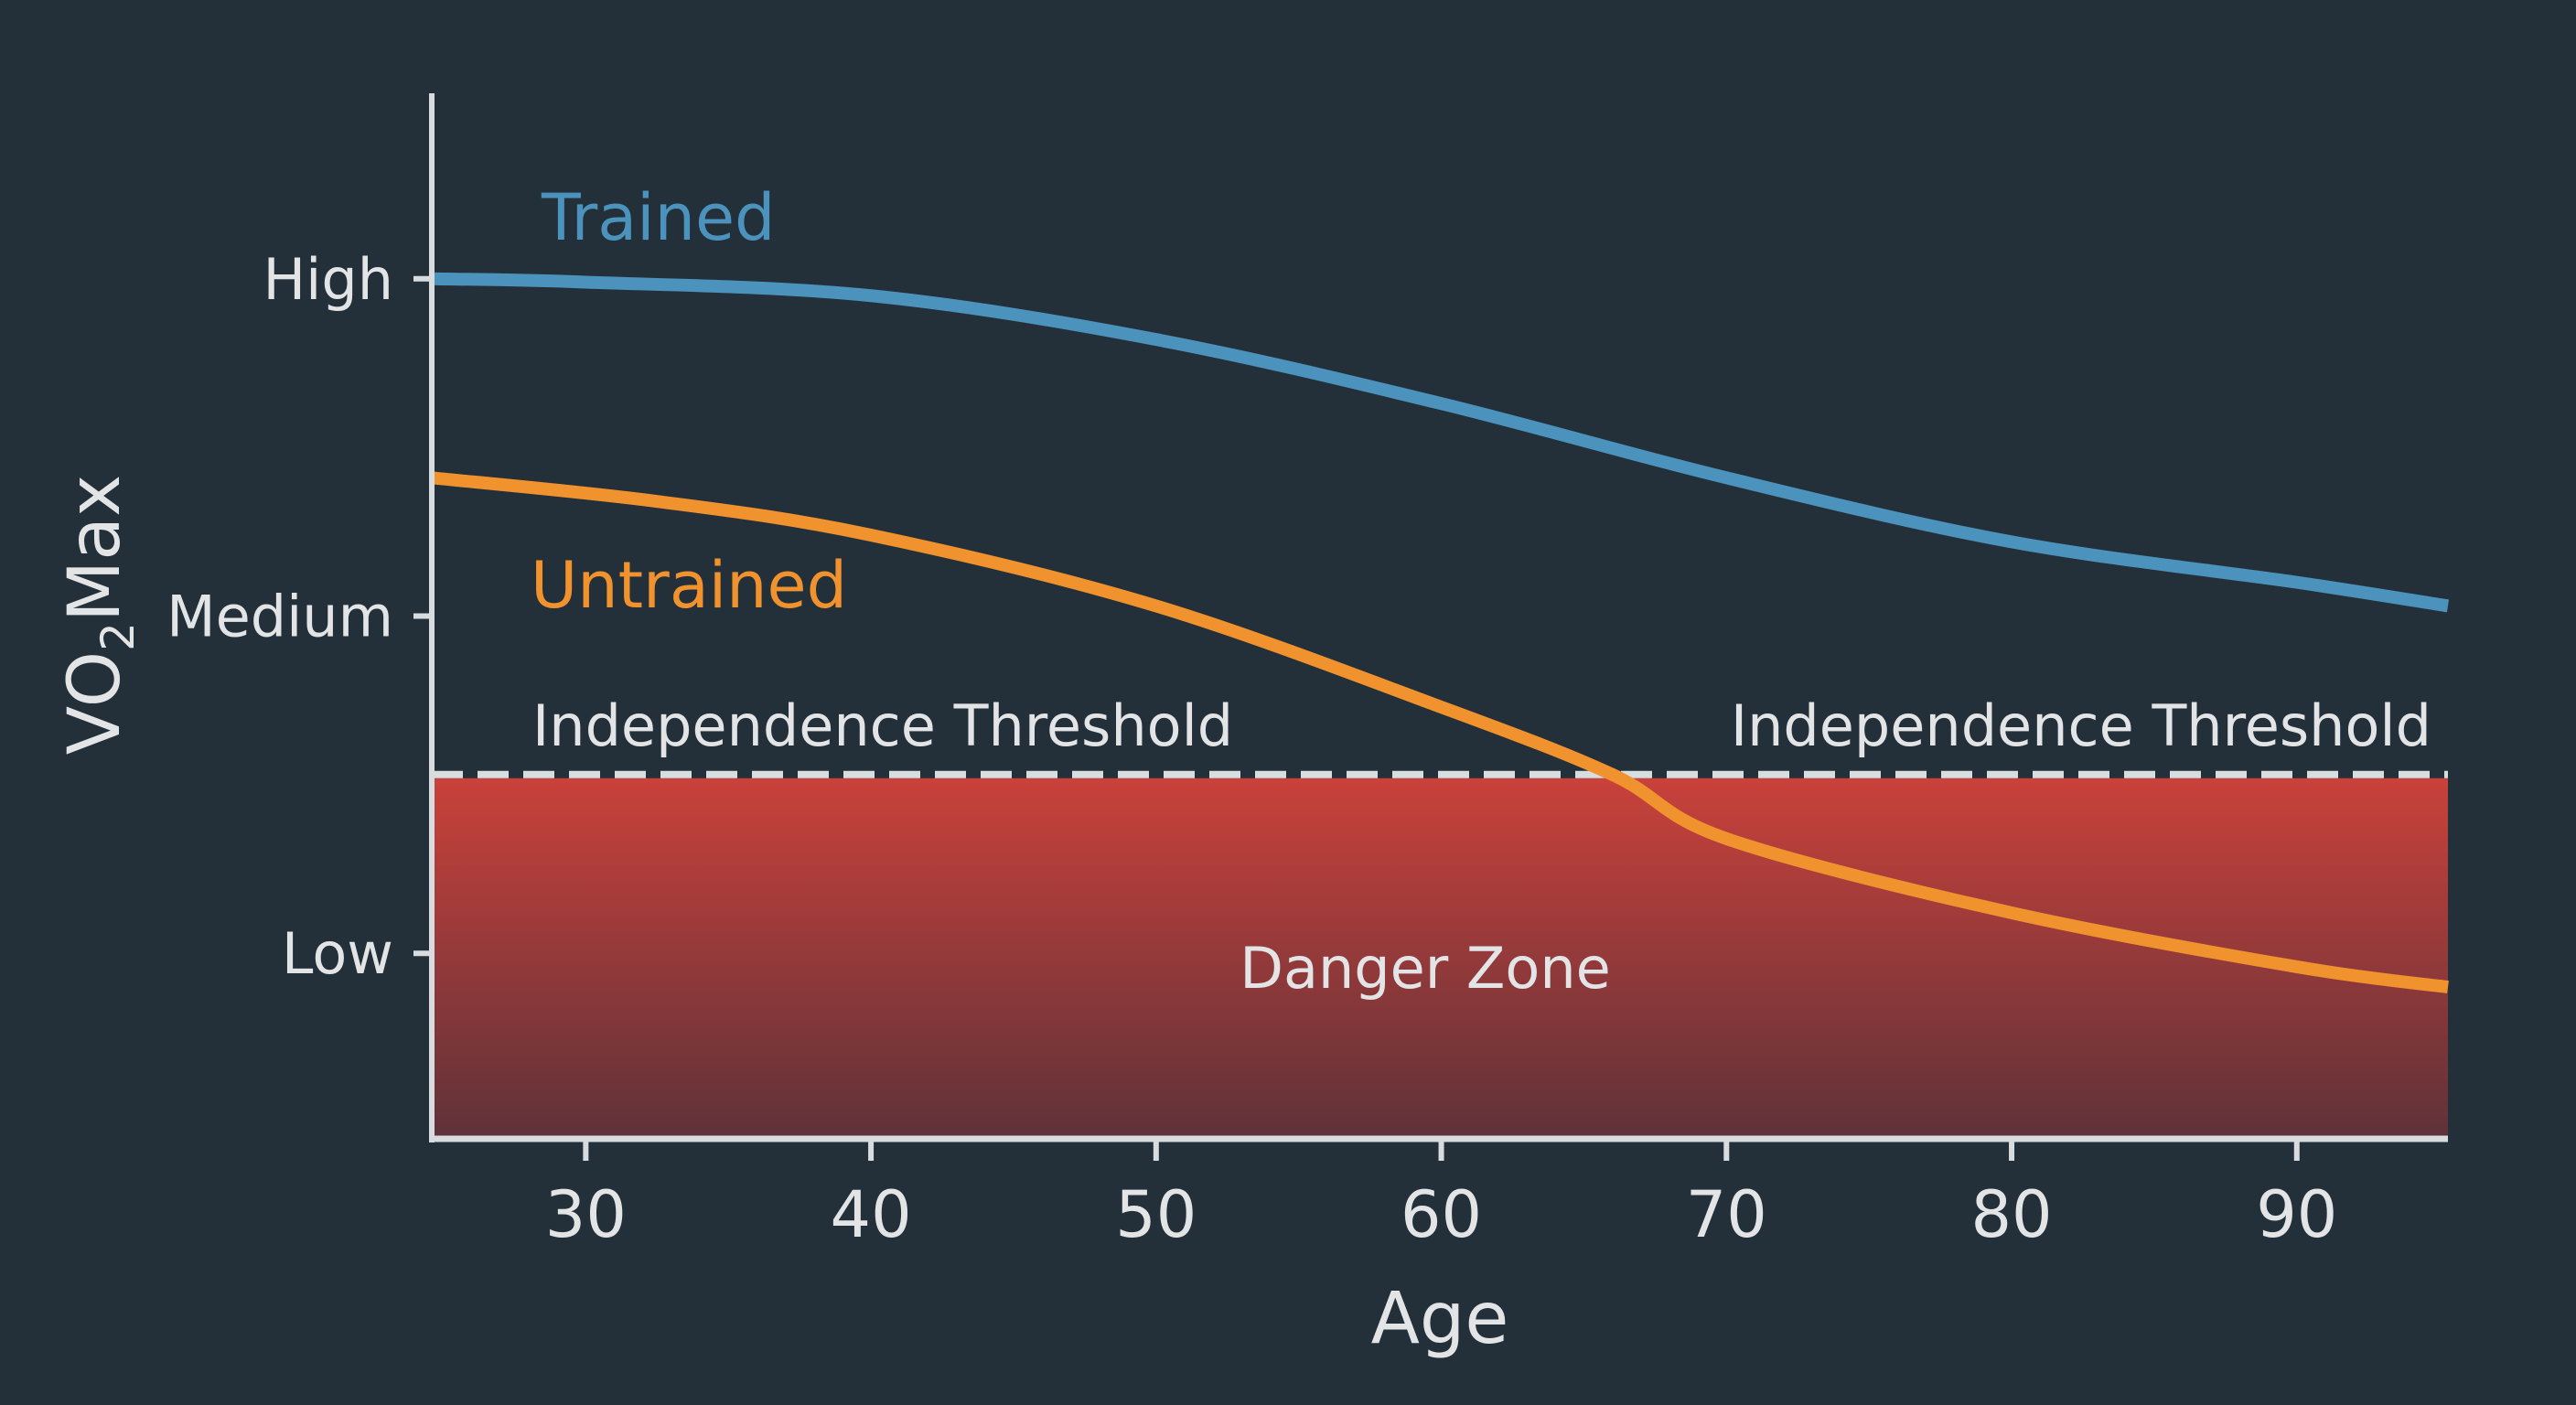 The height and width of the screenshot is (1405, 2576). Describe the element at coordinates (338, 953) in the screenshot. I see `y-tick-label-low: Low` at that location.